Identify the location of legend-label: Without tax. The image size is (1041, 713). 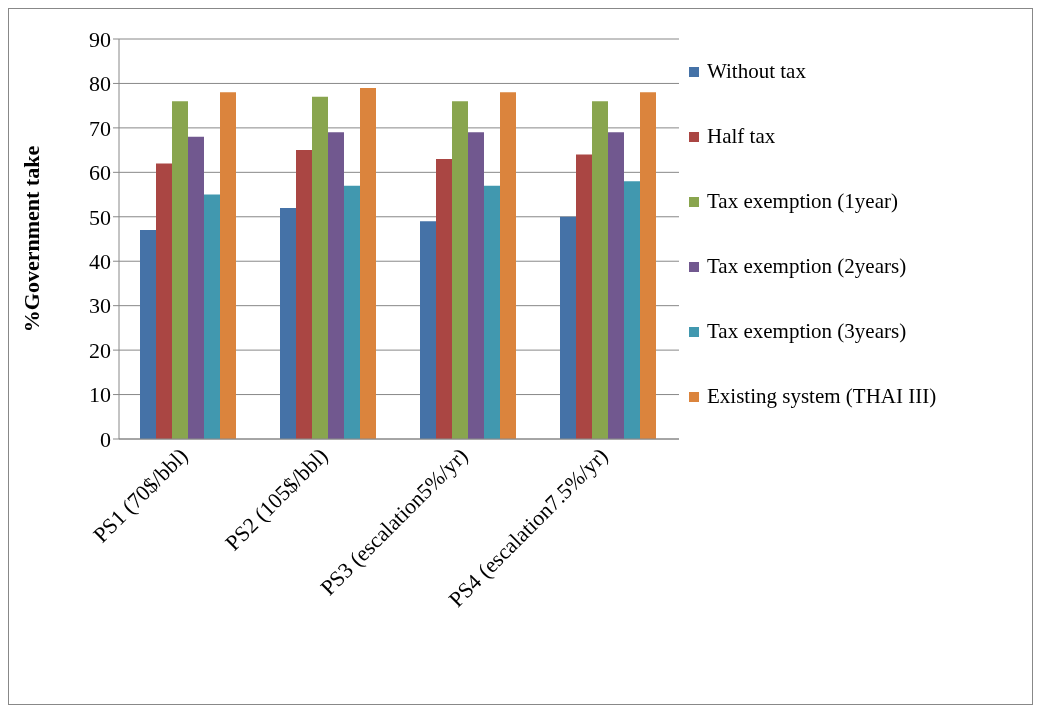
(756, 71).